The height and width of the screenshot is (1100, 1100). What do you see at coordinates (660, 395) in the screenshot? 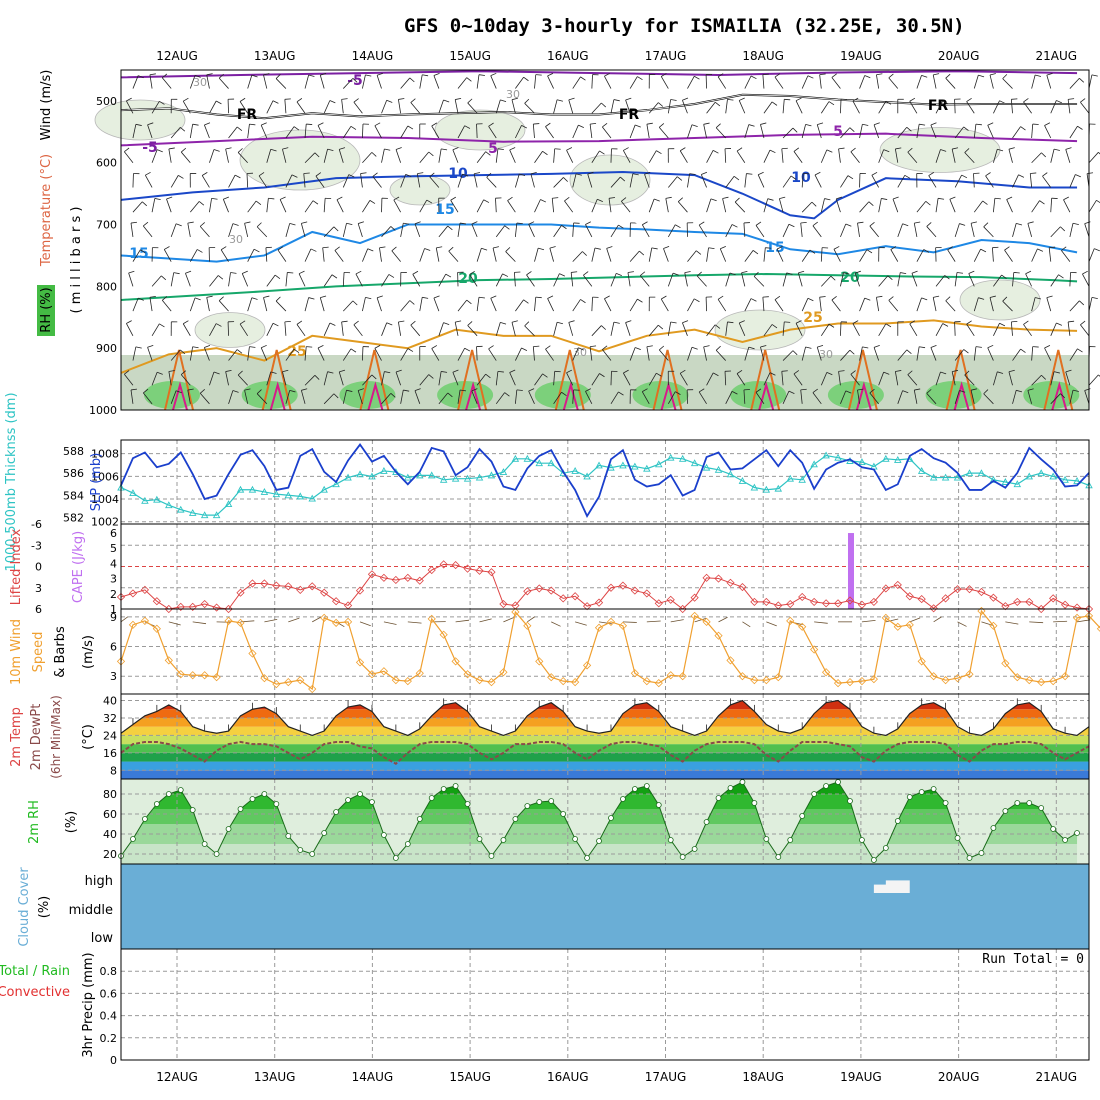
I see `rh-high-blob` at bounding box center [660, 395].